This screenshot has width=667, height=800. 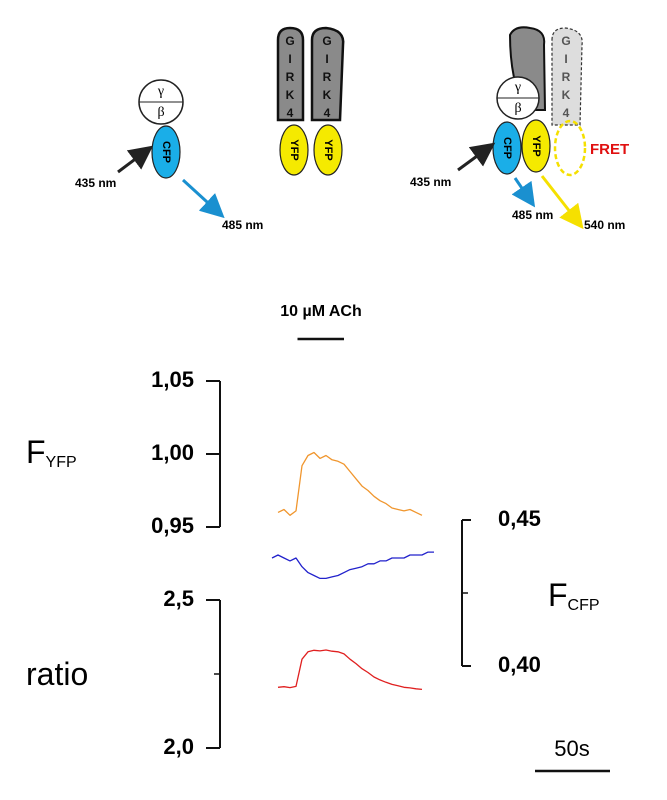 I want to click on stimulus-label: 10 µM ACh, so click(x=321, y=311).